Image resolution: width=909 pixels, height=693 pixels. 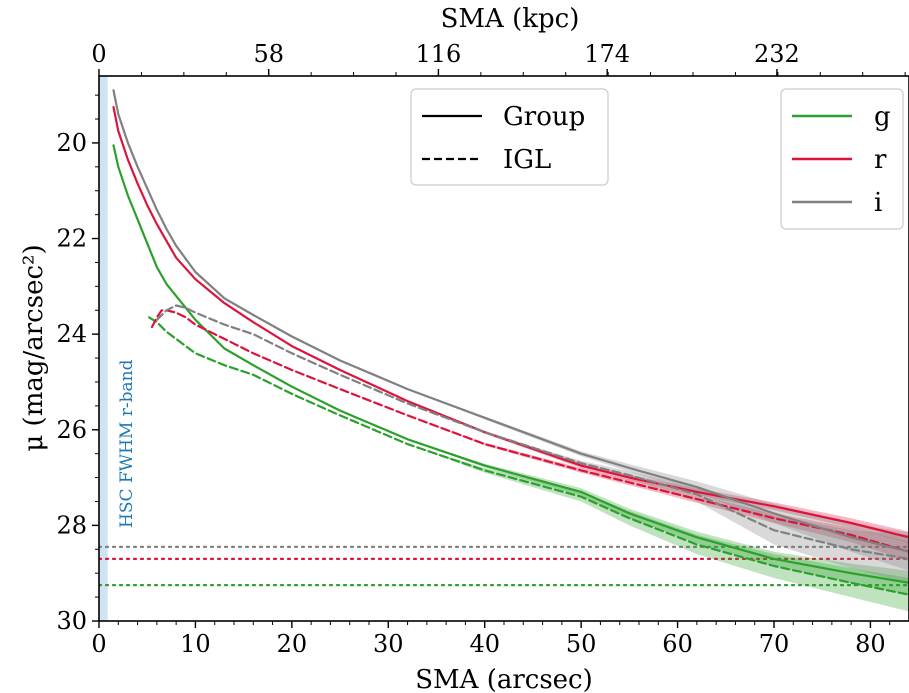 I want to click on x-tick-label: 70, so click(x=774, y=644).